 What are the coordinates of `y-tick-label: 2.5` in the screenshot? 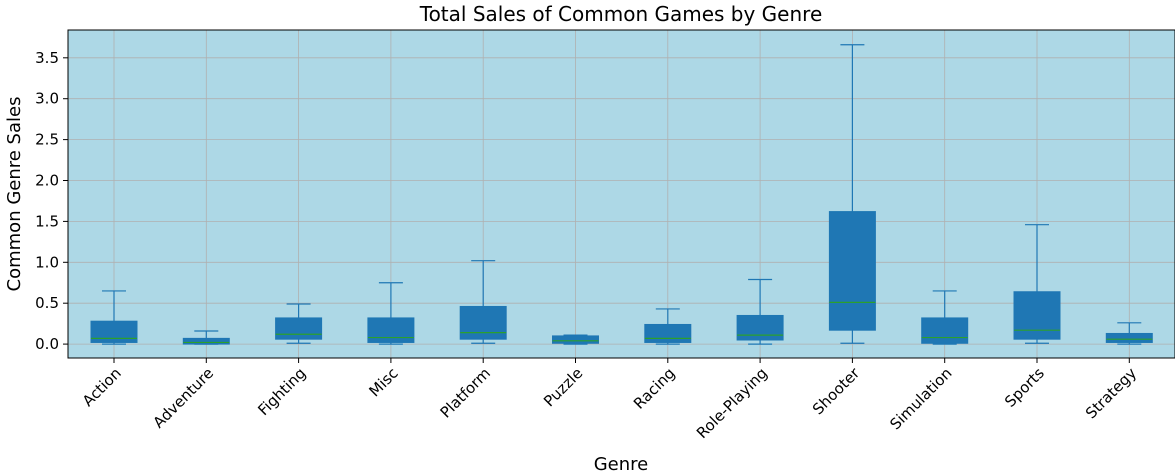 It's located at (47, 140).